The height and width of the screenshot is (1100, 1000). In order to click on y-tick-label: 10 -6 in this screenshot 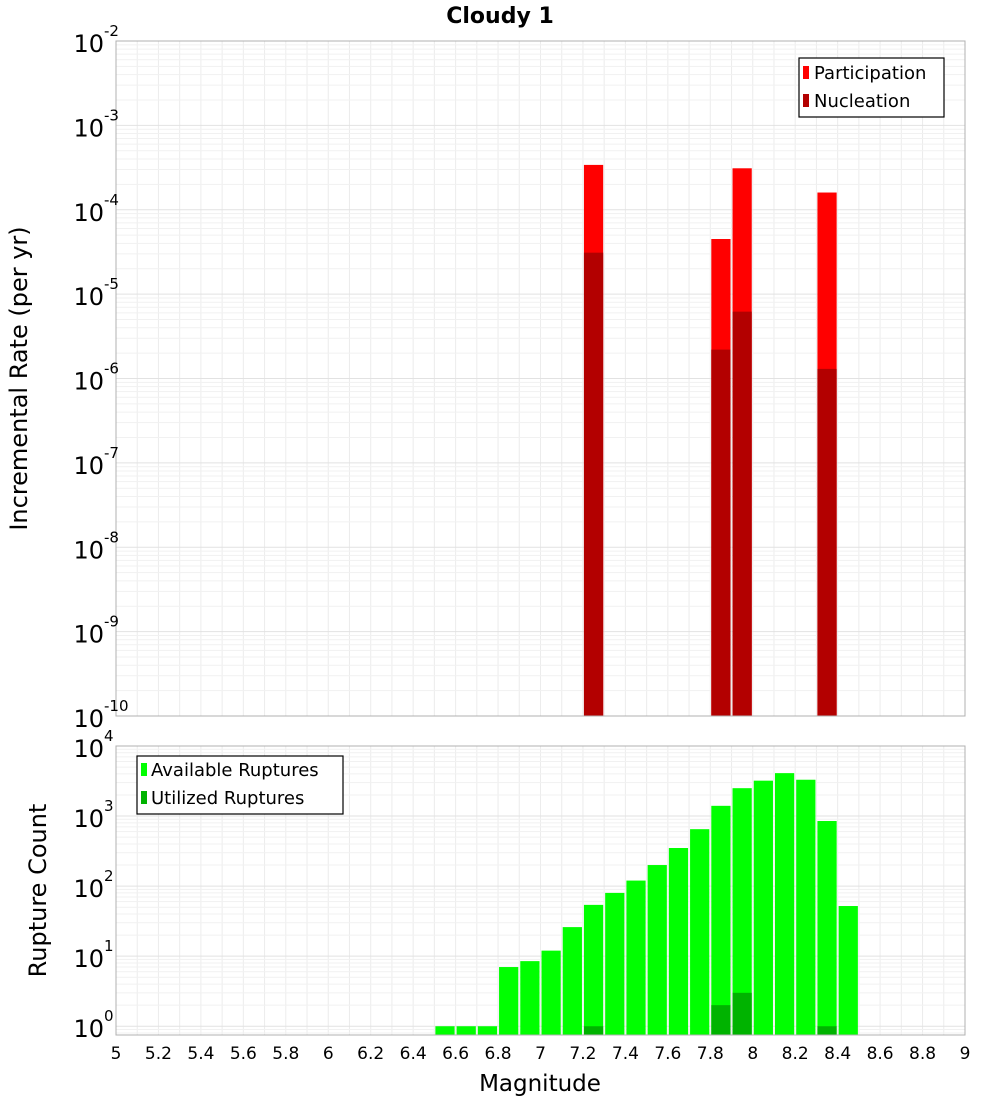, I will do `click(96, 378)`.